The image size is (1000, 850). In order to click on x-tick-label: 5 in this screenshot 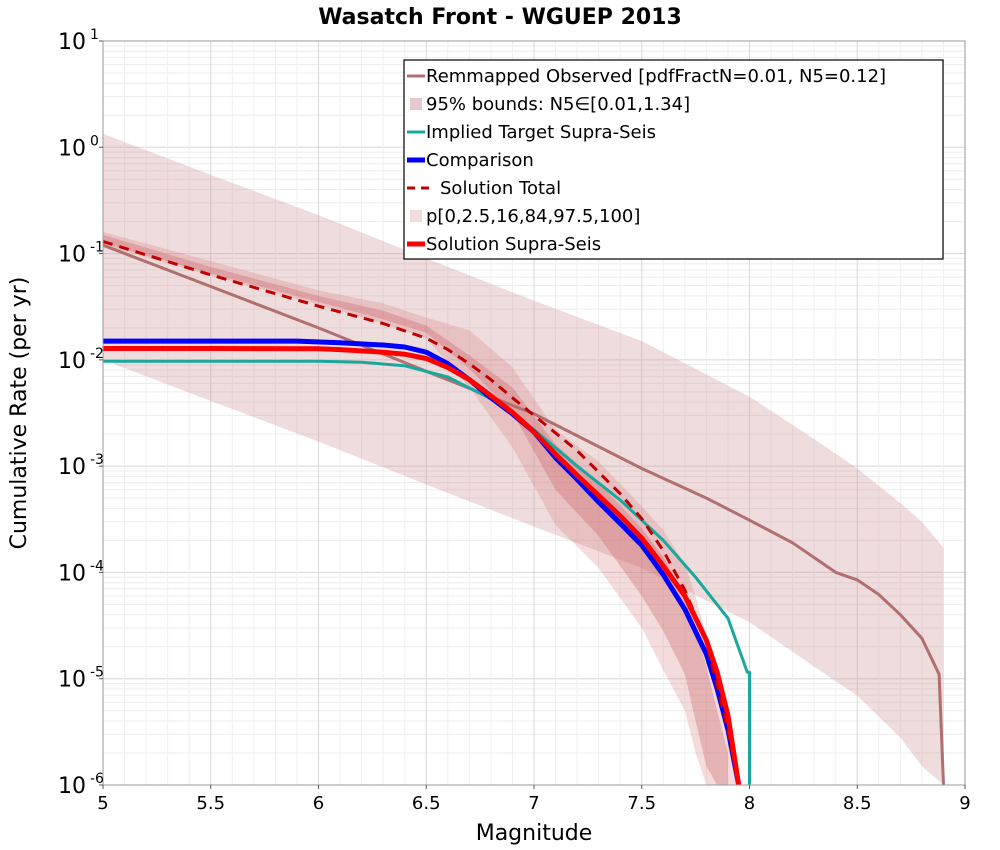, I will do `click(102, 803)`.